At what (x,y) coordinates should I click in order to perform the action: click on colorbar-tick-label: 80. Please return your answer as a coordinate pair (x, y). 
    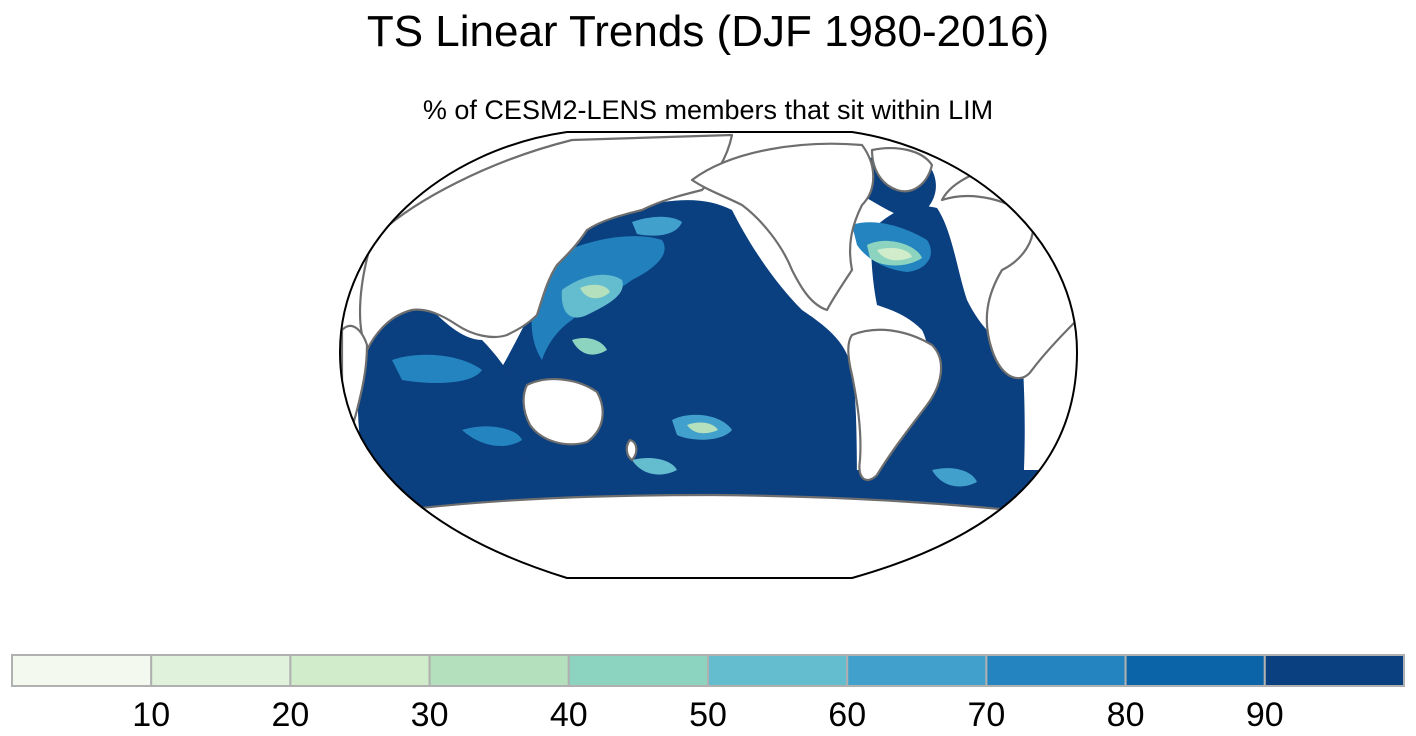
    Looking at the image, I should click on (1126, 715).